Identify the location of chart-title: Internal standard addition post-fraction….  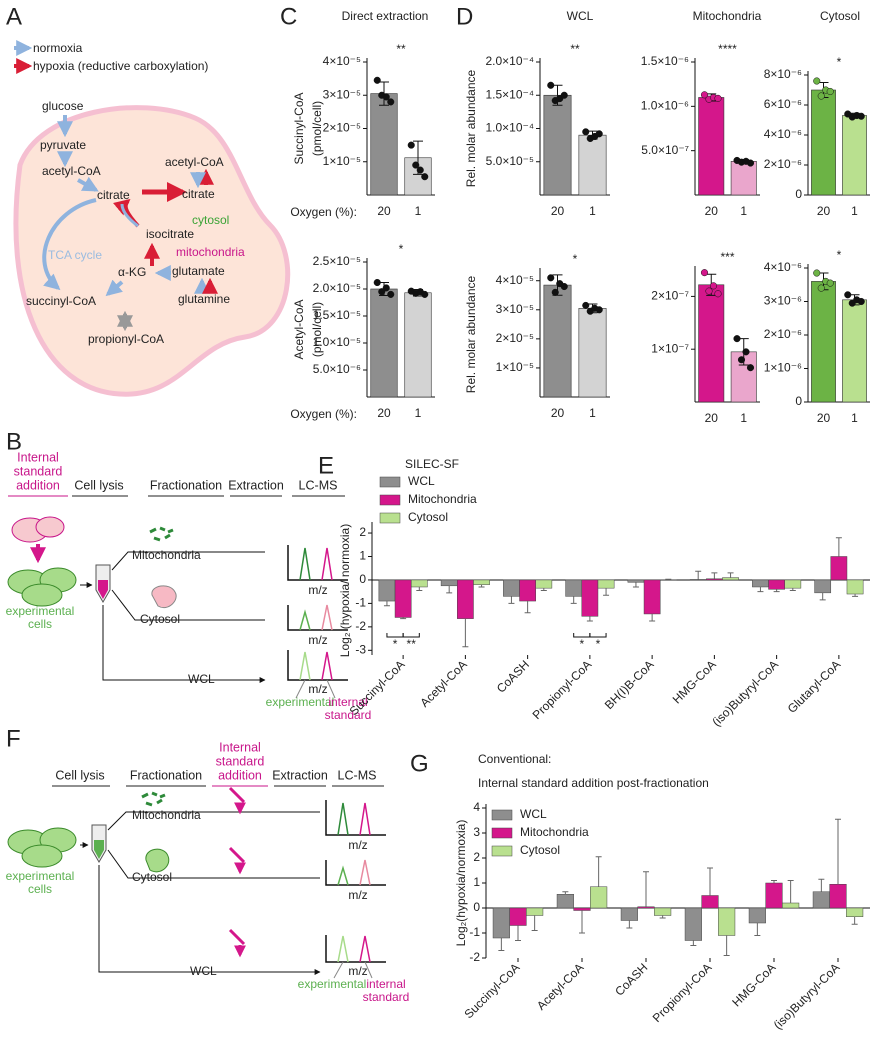
(593, 783).